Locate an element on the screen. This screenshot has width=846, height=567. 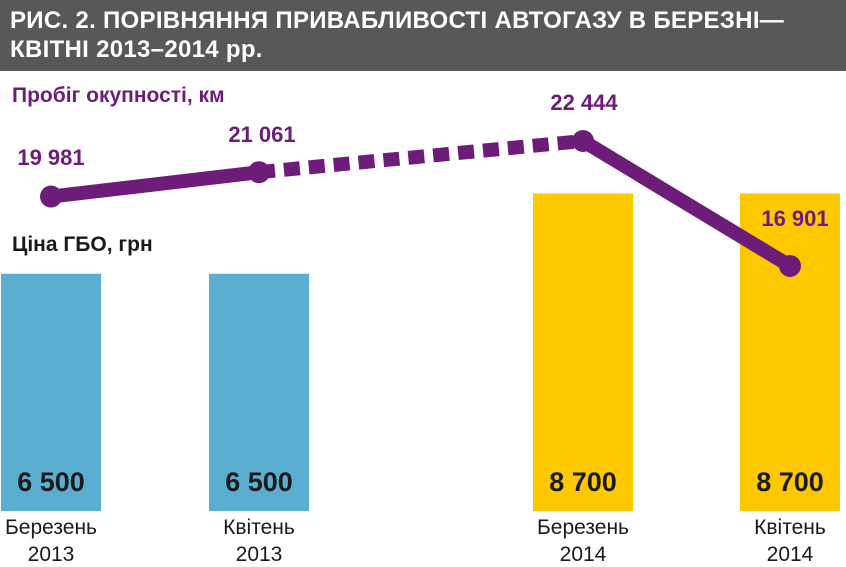
price-bar-value-1: 6 500 is located at coordinates (51, 482).